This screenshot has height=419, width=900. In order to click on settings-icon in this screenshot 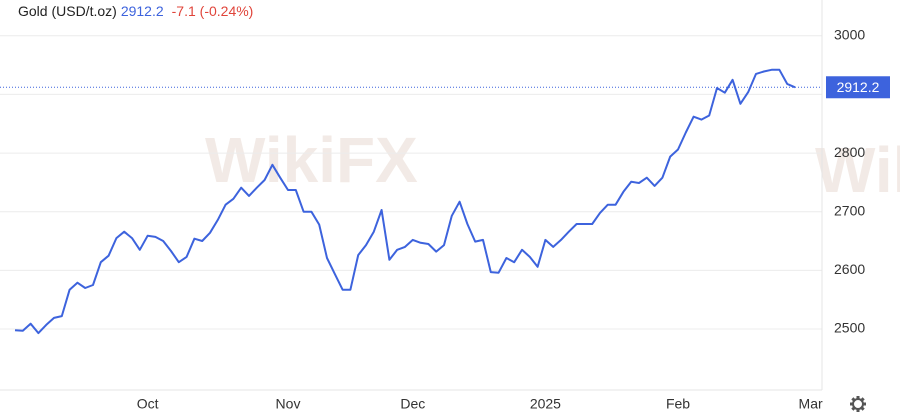, I will do `click(858, 404)`.